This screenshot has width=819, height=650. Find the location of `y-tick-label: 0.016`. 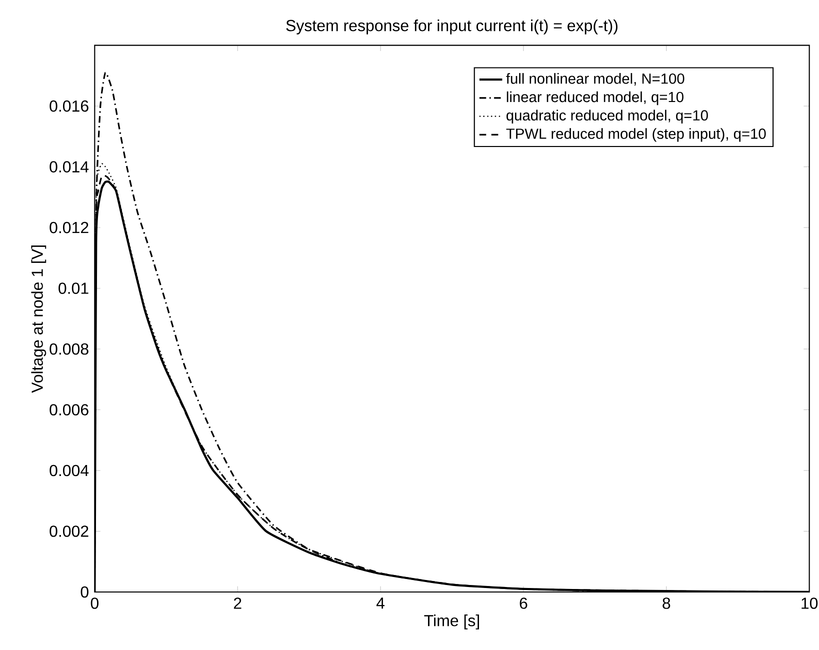

y-tick-label: 0.016 is located at coordinates (69, 106).